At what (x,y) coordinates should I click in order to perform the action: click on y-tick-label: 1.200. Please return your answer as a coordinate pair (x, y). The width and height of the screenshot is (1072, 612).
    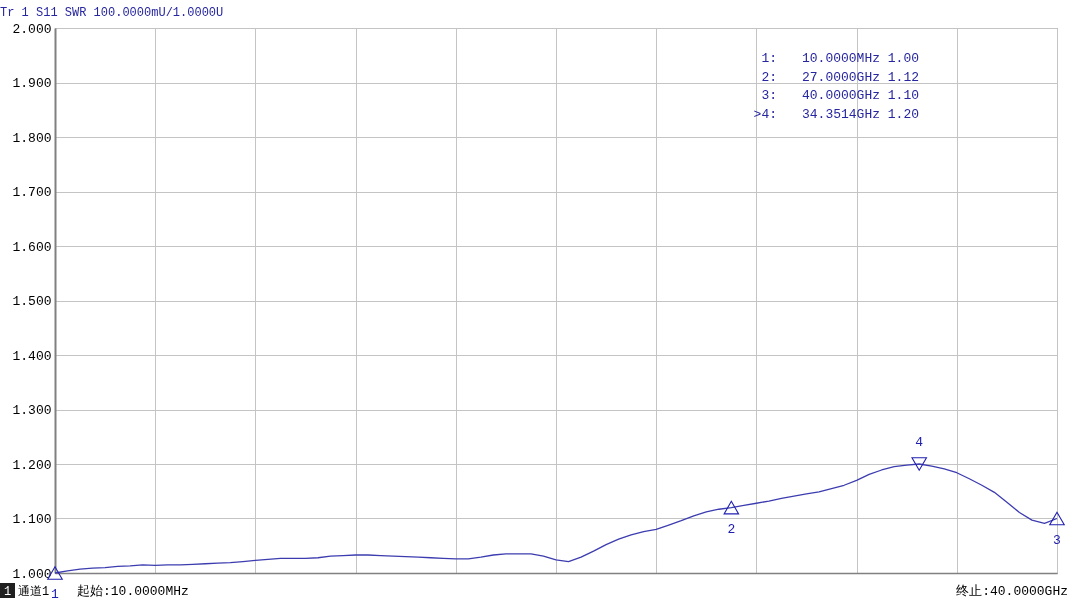
    Looking at the image, I should click on (32, 465).